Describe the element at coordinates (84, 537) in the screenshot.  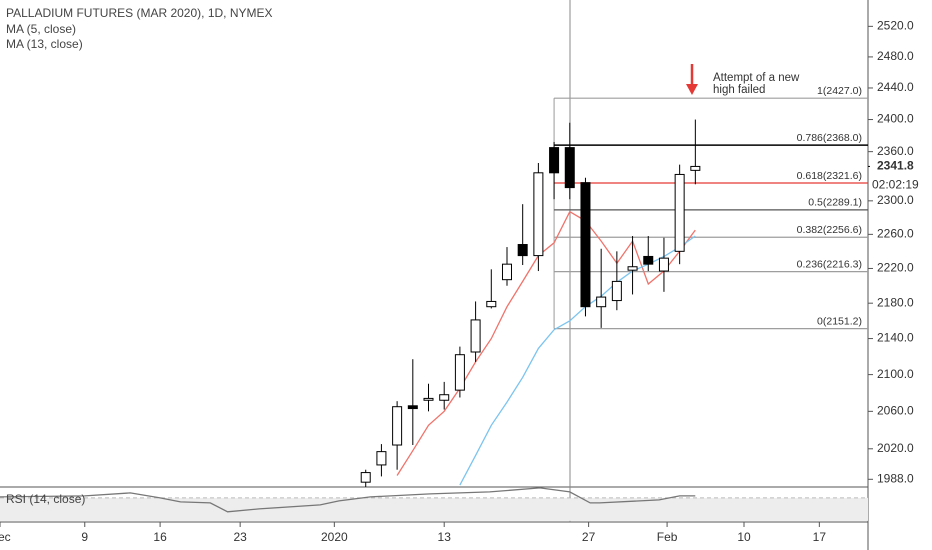
I see `x-tick-label: 9` at that location.